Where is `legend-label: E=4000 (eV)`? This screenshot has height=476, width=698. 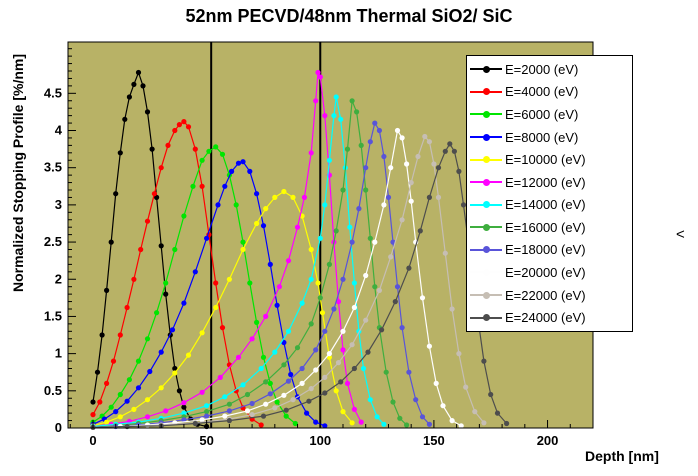 legend-label: E=4000 (eV) is located at coordinates (542, 92).